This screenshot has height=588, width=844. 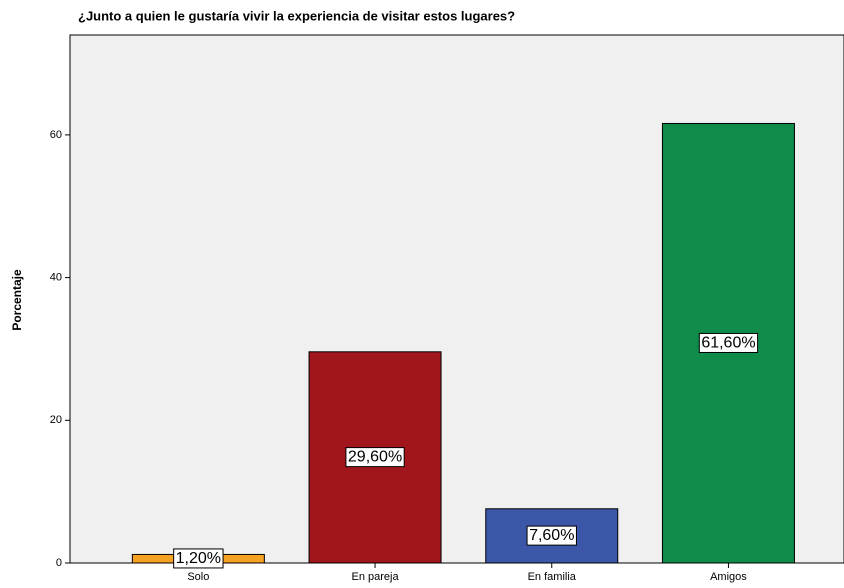 What do you see at coordinates (17, 300) in the screenshot?
I see `y-axis-label: Porcentaje` at bounding box center [17, 300].